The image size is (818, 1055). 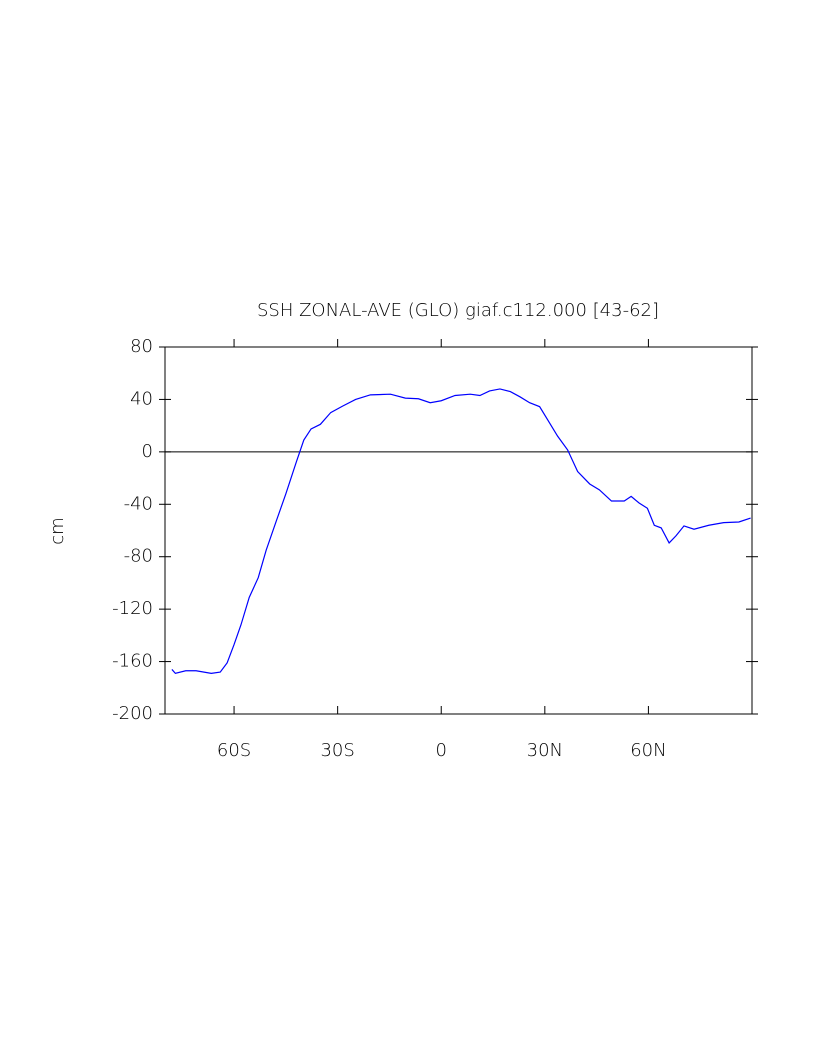 I want to click on y-tick-label: 0, so click(x=147, y=451).